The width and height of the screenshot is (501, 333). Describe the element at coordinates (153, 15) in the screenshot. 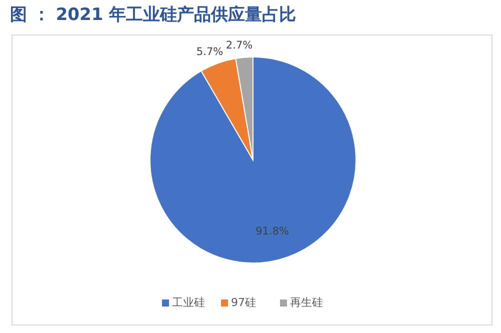

I see `chart-title: 图 ： 2021 年工业硅产品供应量占比` at that location.